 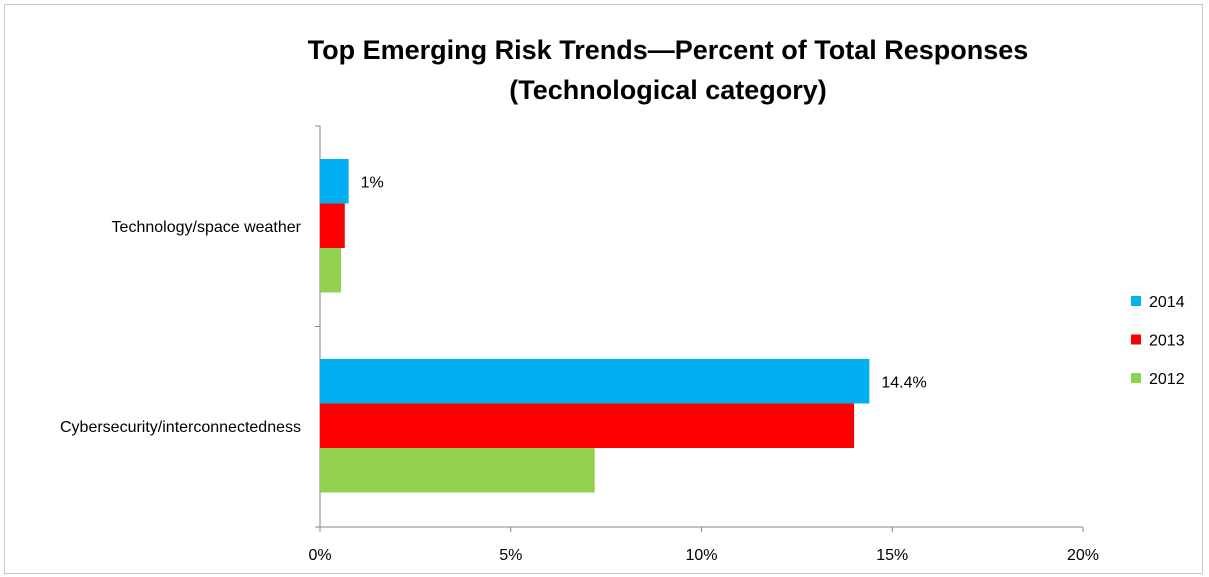 I want to click on x-tick-label: 0%, so click(x=319, y=555).